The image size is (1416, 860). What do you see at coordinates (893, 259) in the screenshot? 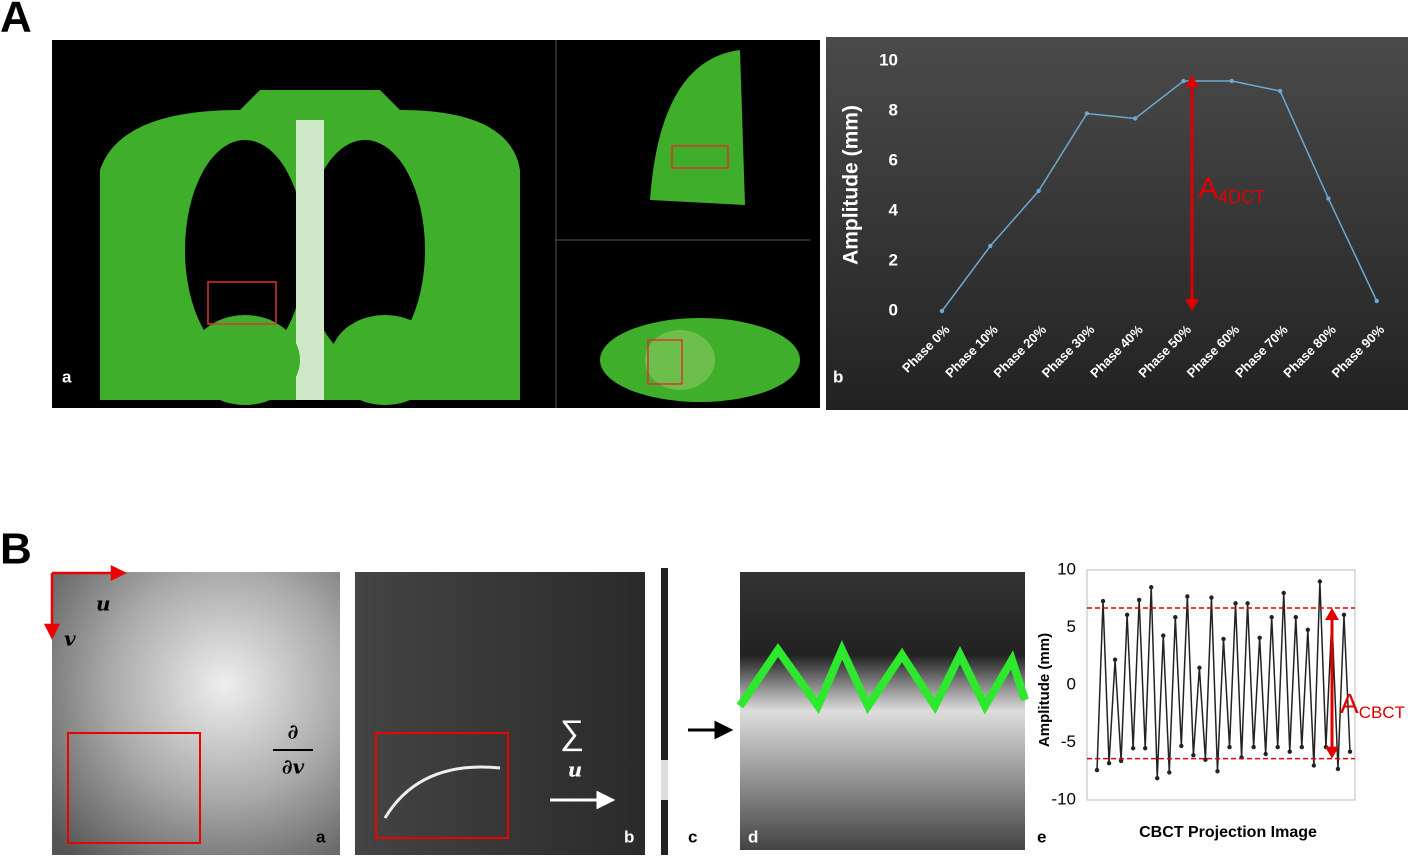
I see `y-tick-label: 2` at bounding box center [893, 259].